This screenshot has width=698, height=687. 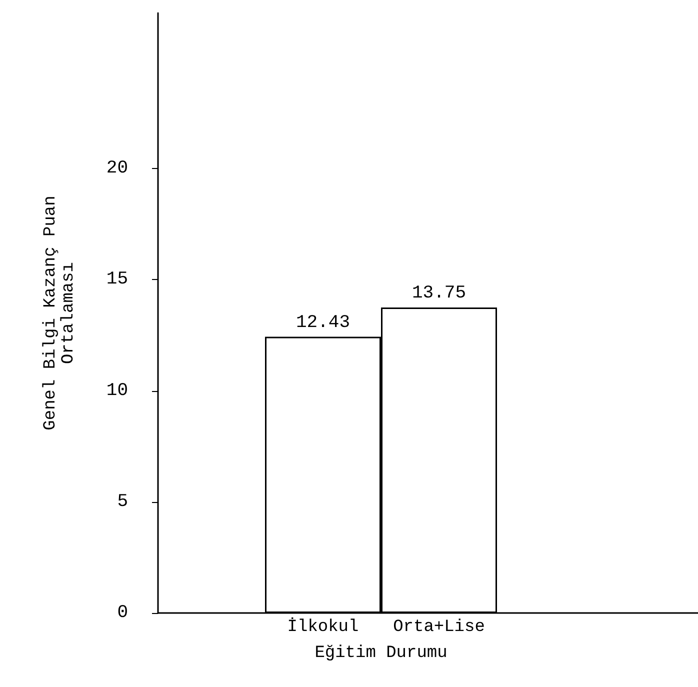 I want to click on y-axis-title: Genel Bilgi Kazanç Puan Ortalaması, so click(x=60, y=313).